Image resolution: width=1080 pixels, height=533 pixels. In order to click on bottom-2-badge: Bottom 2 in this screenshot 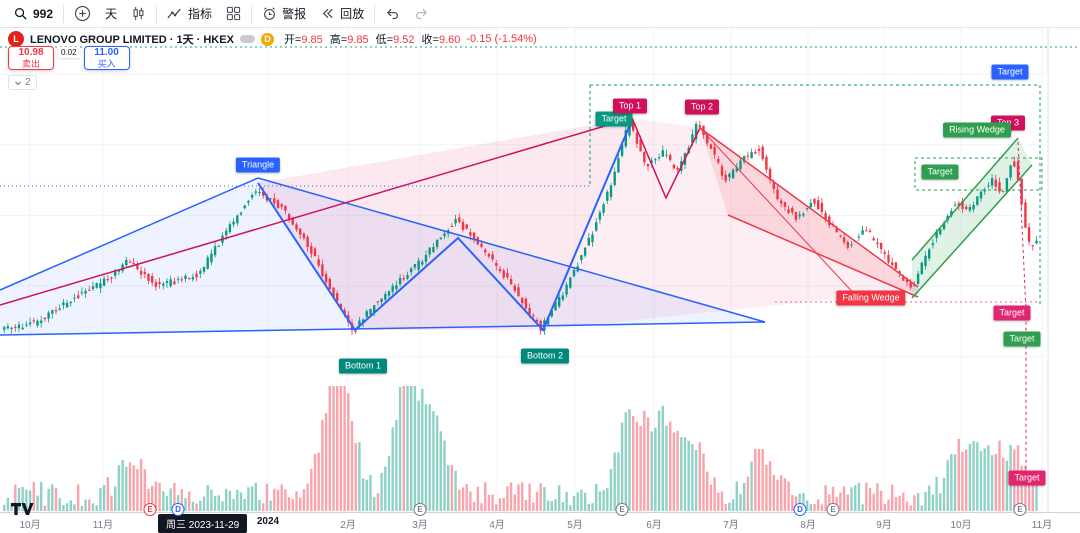, I will do `click(545, 356)`.